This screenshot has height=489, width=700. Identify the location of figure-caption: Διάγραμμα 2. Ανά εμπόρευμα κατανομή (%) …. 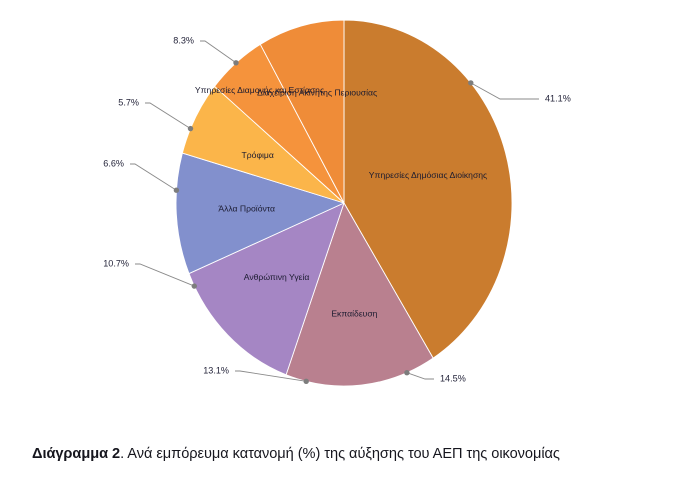
(350, 454).